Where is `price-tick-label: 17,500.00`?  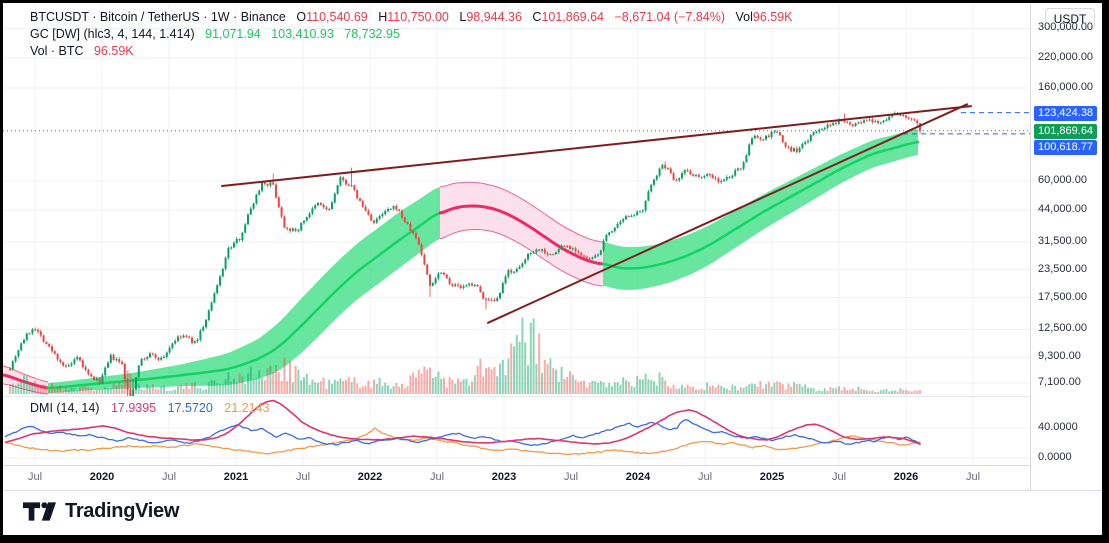
price-tick-label: 17,500.00 is located at coordinates (1062, 296).